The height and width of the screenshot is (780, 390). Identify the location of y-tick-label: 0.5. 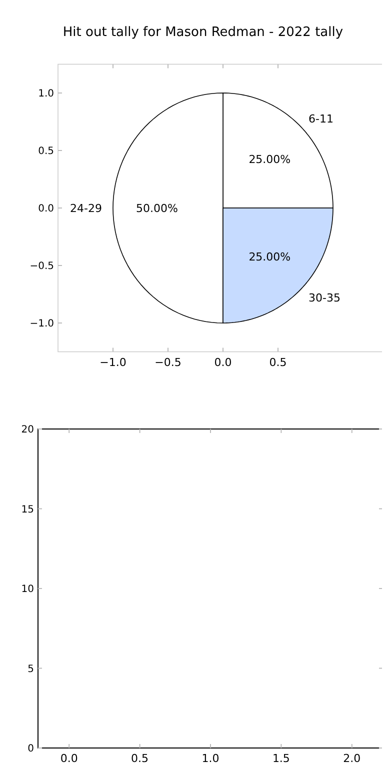
(46, 151).